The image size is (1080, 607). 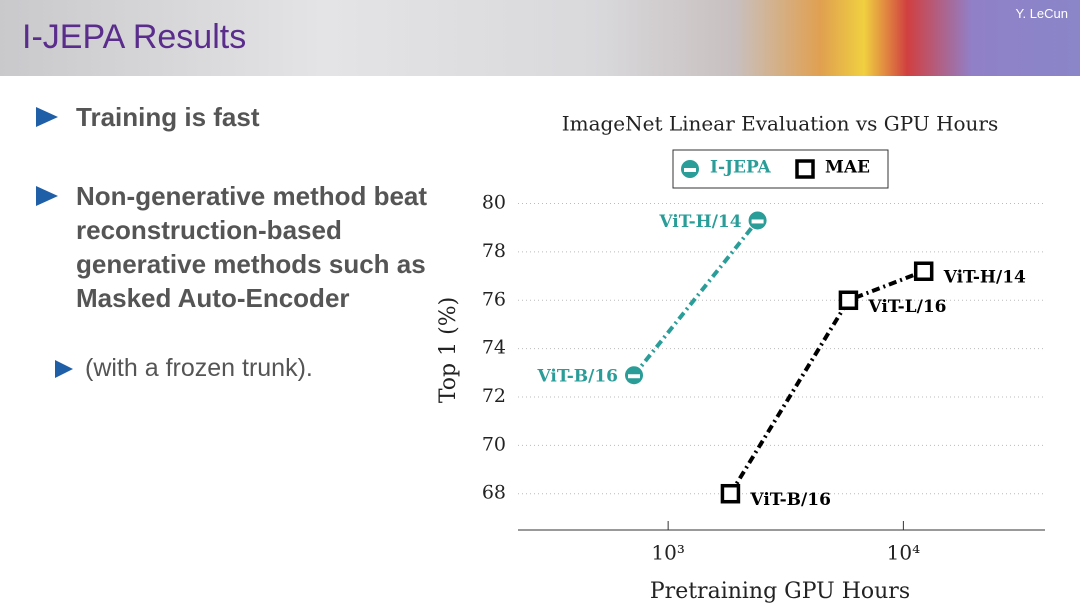 What do you see at coordinates (494, 348) in the screenshot?
I see `y-tick-label: 74` at bounding box center [494, 348].